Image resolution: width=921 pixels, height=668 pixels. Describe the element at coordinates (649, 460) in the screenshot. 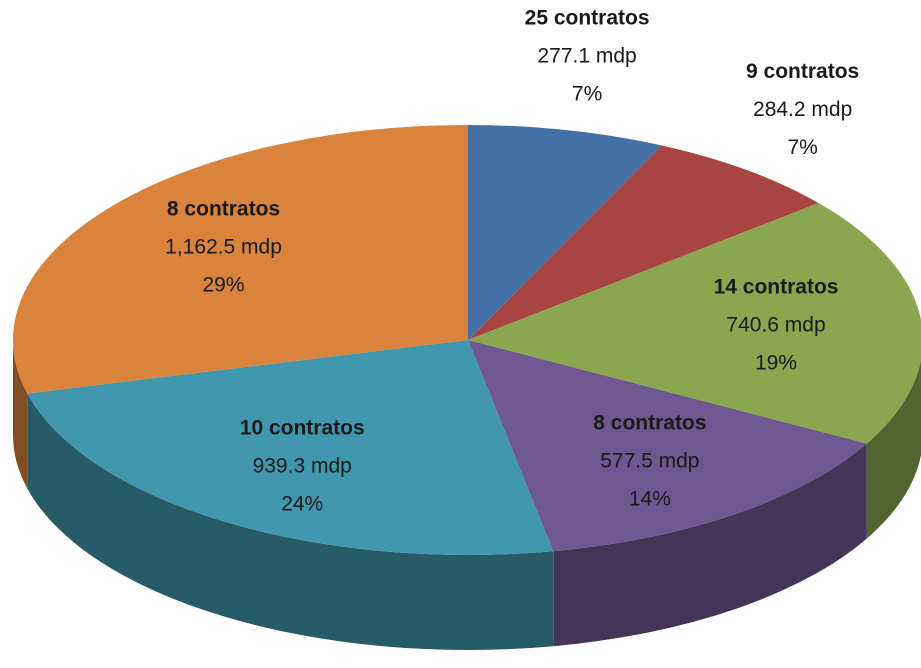

I see `amount-label: 577.5 mdp` at that location.